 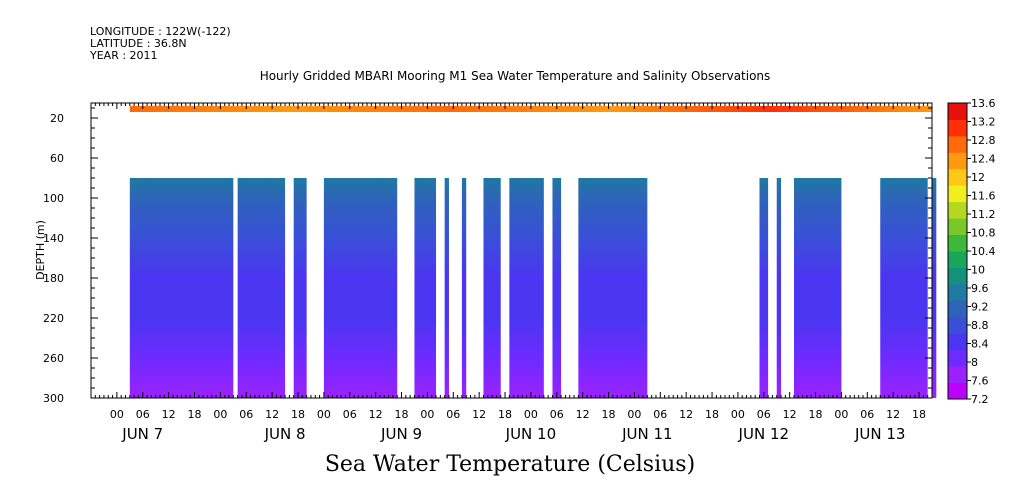 What do you see at coordinates (983, 159) in the screenshot?
I see `colorbar-label: 12.4` at bounding box center [983, 159].